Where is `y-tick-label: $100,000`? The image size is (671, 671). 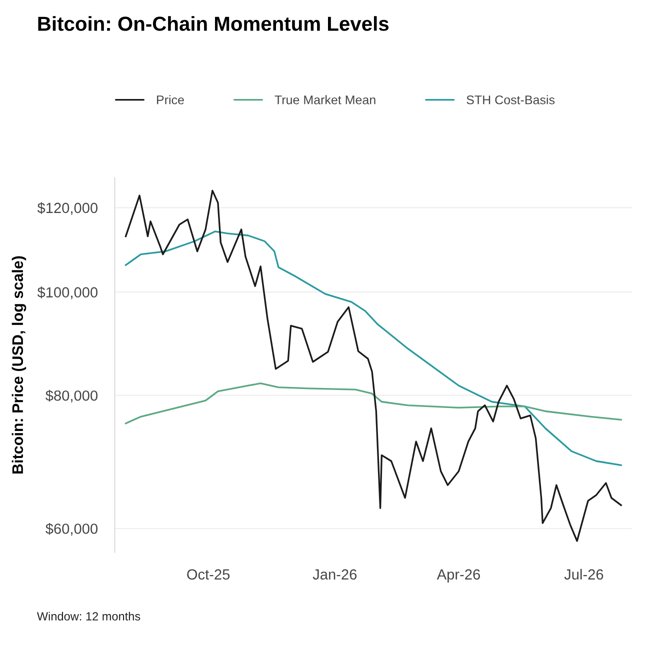 y-tick-label: $100,000 is located at coordinates (67, 293).